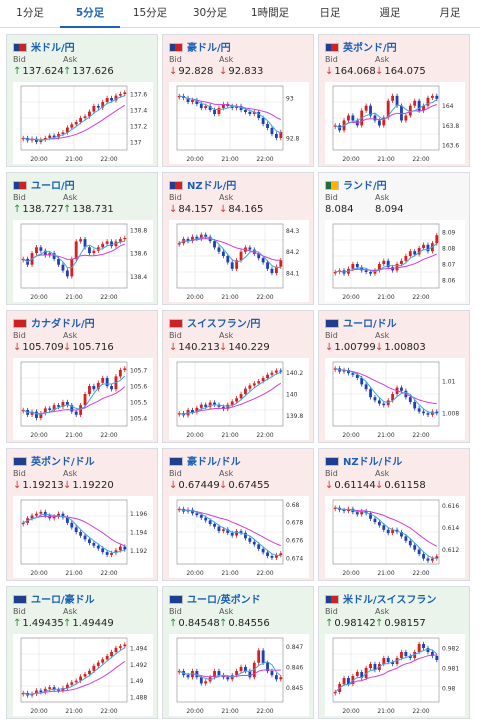  I want to click on tab-15min: 15分足, so click(150, 13).